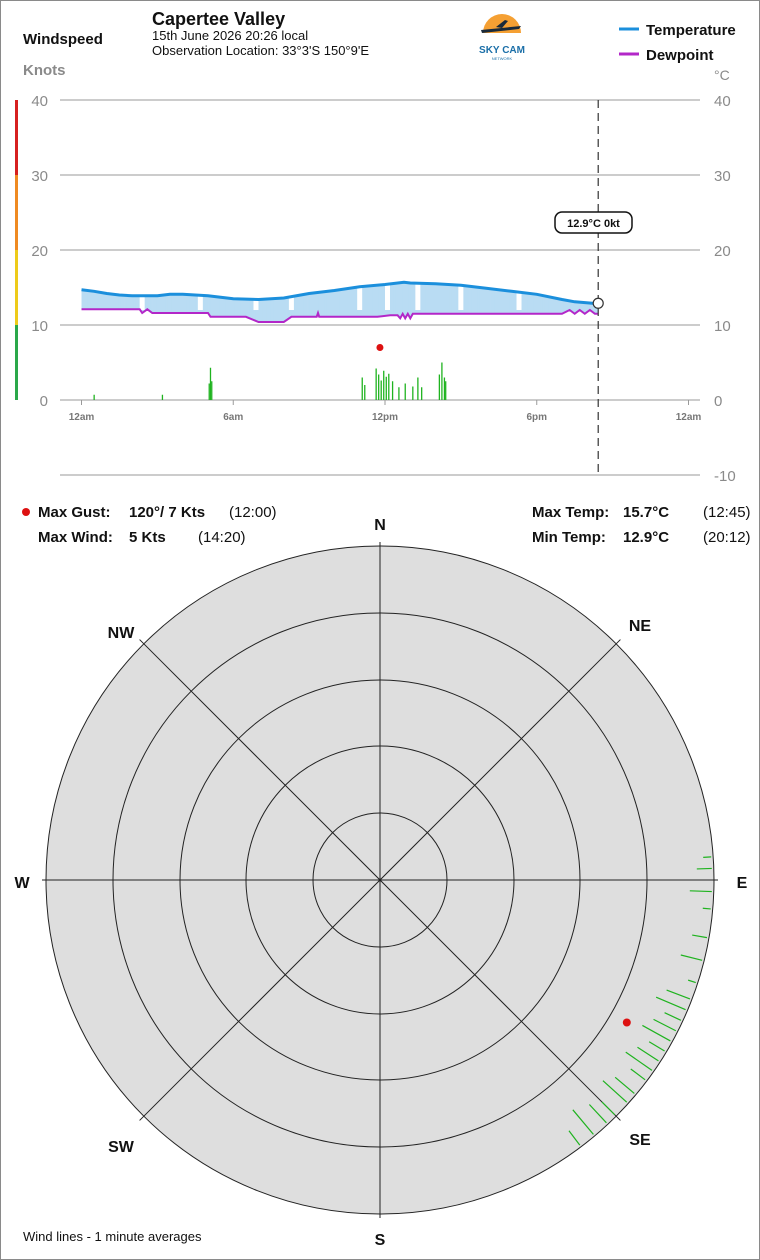 The width and height of the screenshot is (760, 1260). Describe the element at coordinates (16, 250) in the screenshot. I see `windspeed-color-scale` at that location.